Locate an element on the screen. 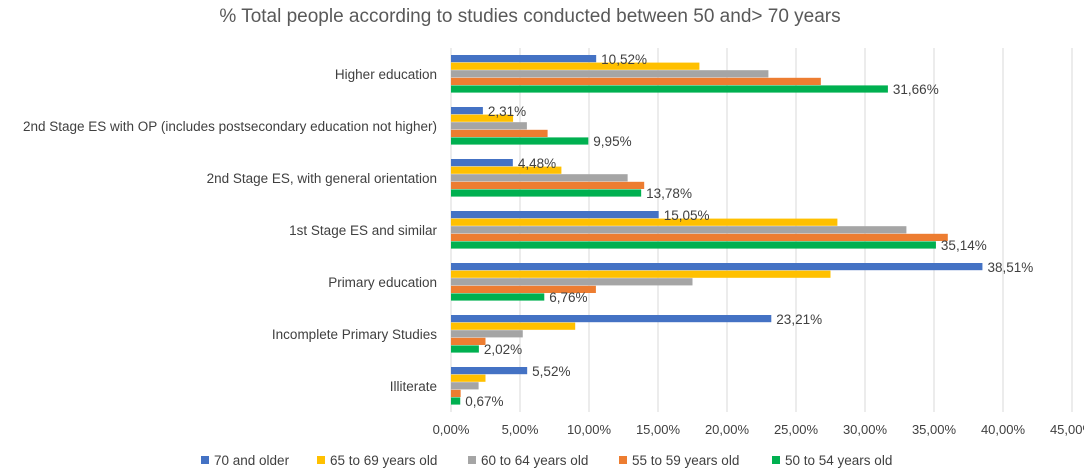 Image resolution: width=1084 pixels, height=476 pixels. data-label: 4,48% is located at coordinates (537, 163).